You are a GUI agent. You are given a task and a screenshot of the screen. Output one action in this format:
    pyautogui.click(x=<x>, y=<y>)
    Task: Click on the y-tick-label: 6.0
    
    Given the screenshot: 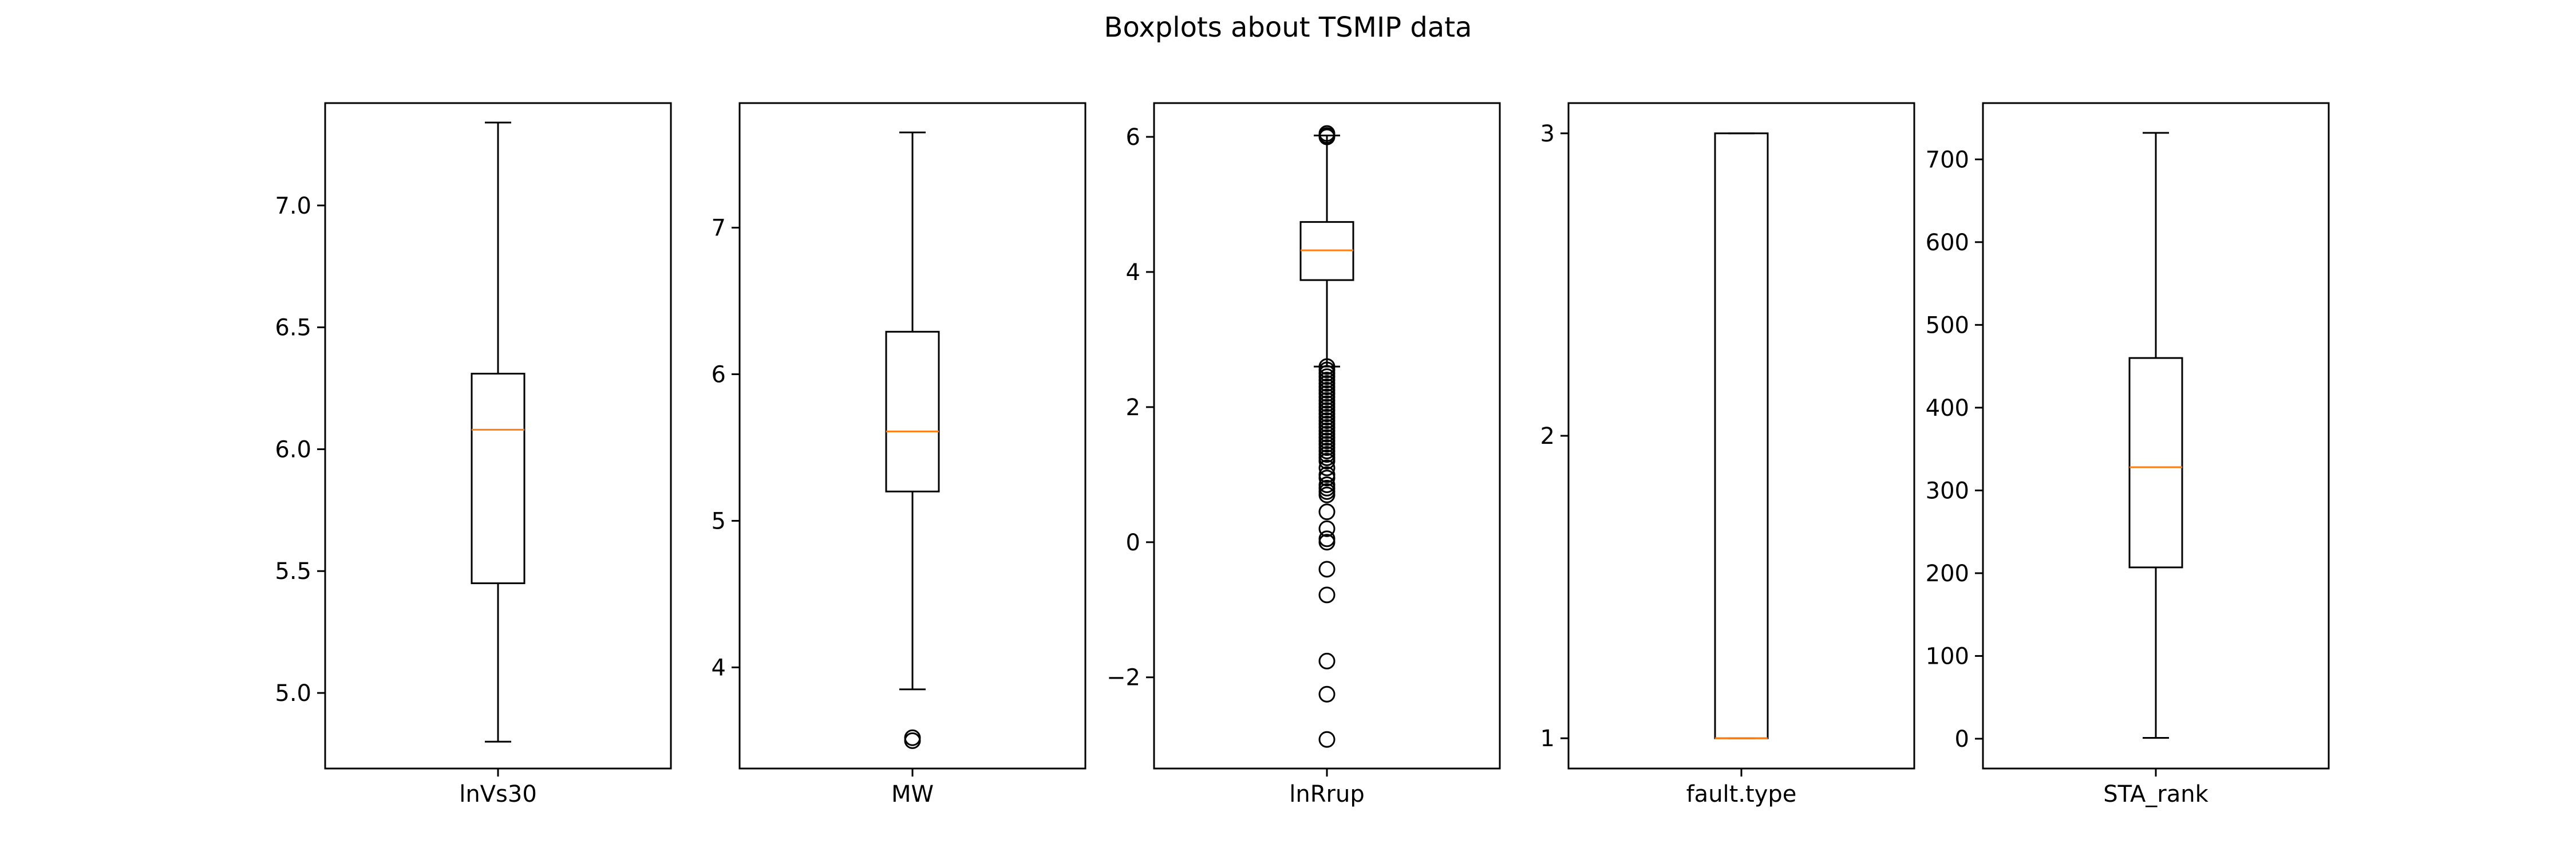 What is the action you would take?
    pyautogui.click(x=293, y=449)
    